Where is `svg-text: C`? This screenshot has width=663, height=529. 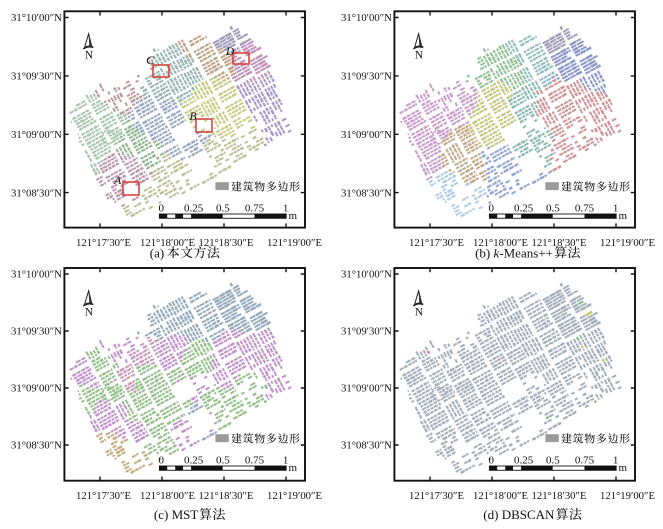
svg-text: C is located at coordinates (150, 61).